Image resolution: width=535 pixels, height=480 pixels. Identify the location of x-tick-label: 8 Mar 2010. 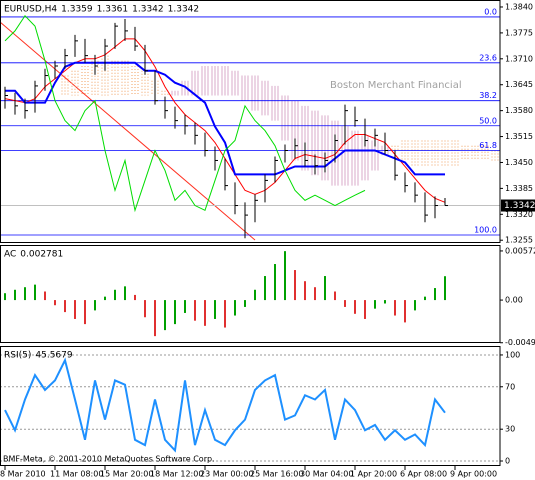
(23, 474).